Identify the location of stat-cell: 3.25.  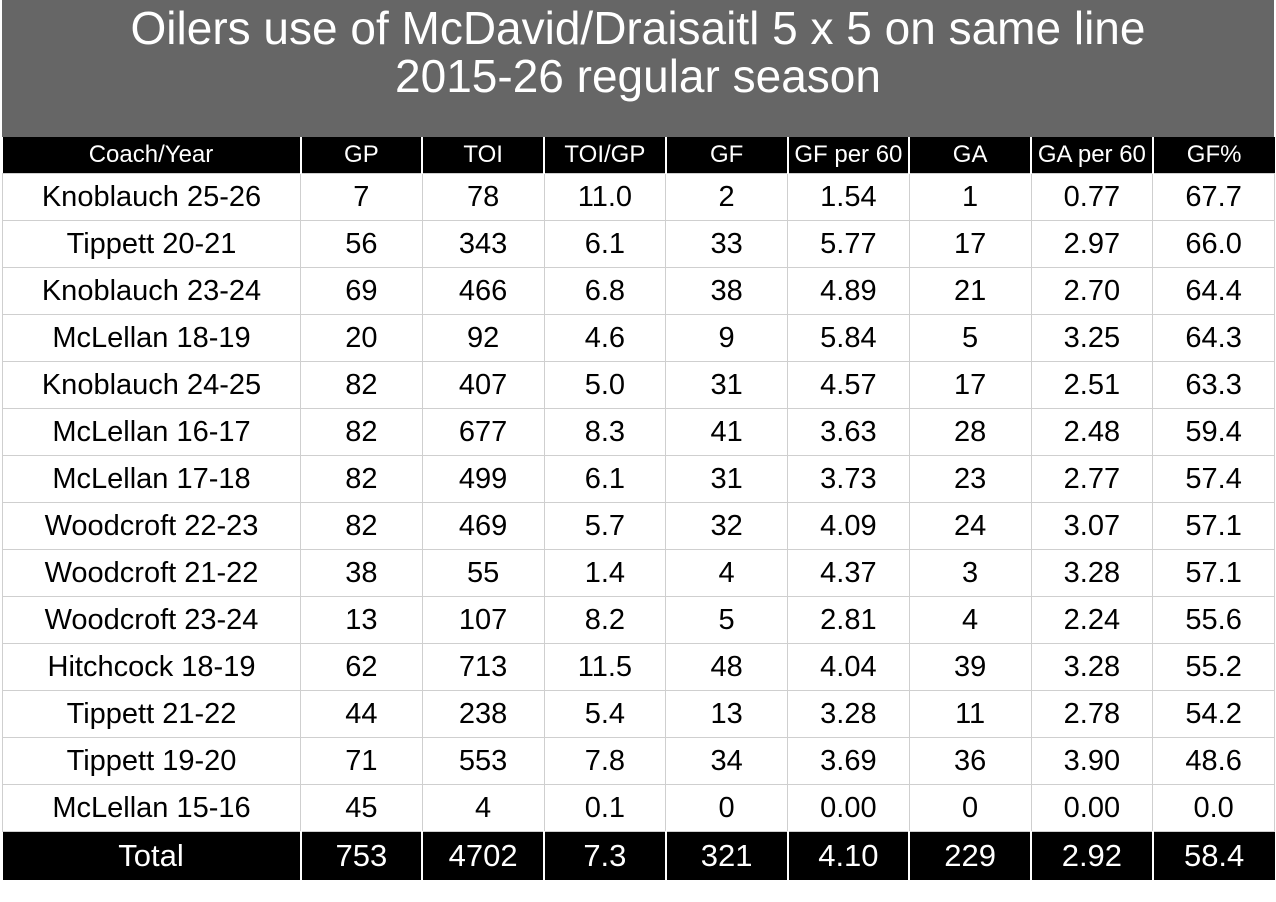
(1092, 338).